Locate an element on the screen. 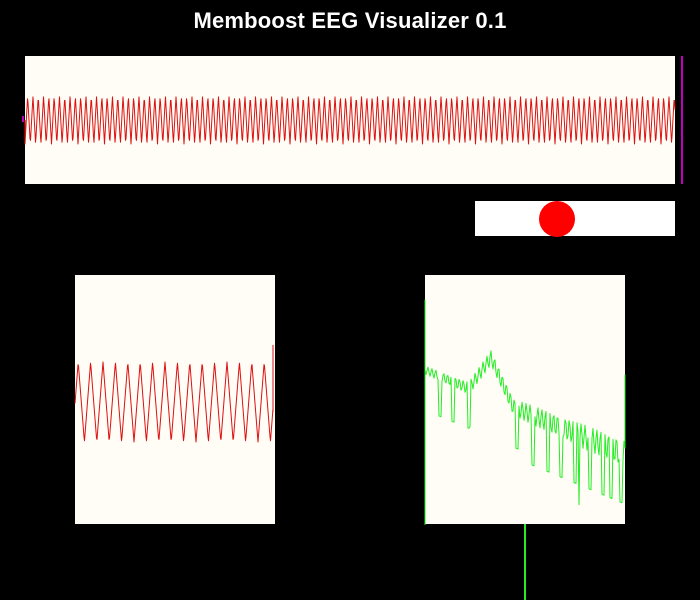 The width and height of the screenshot is (700, 600). signal-indicator-bar is located at coordinates (575, 219).